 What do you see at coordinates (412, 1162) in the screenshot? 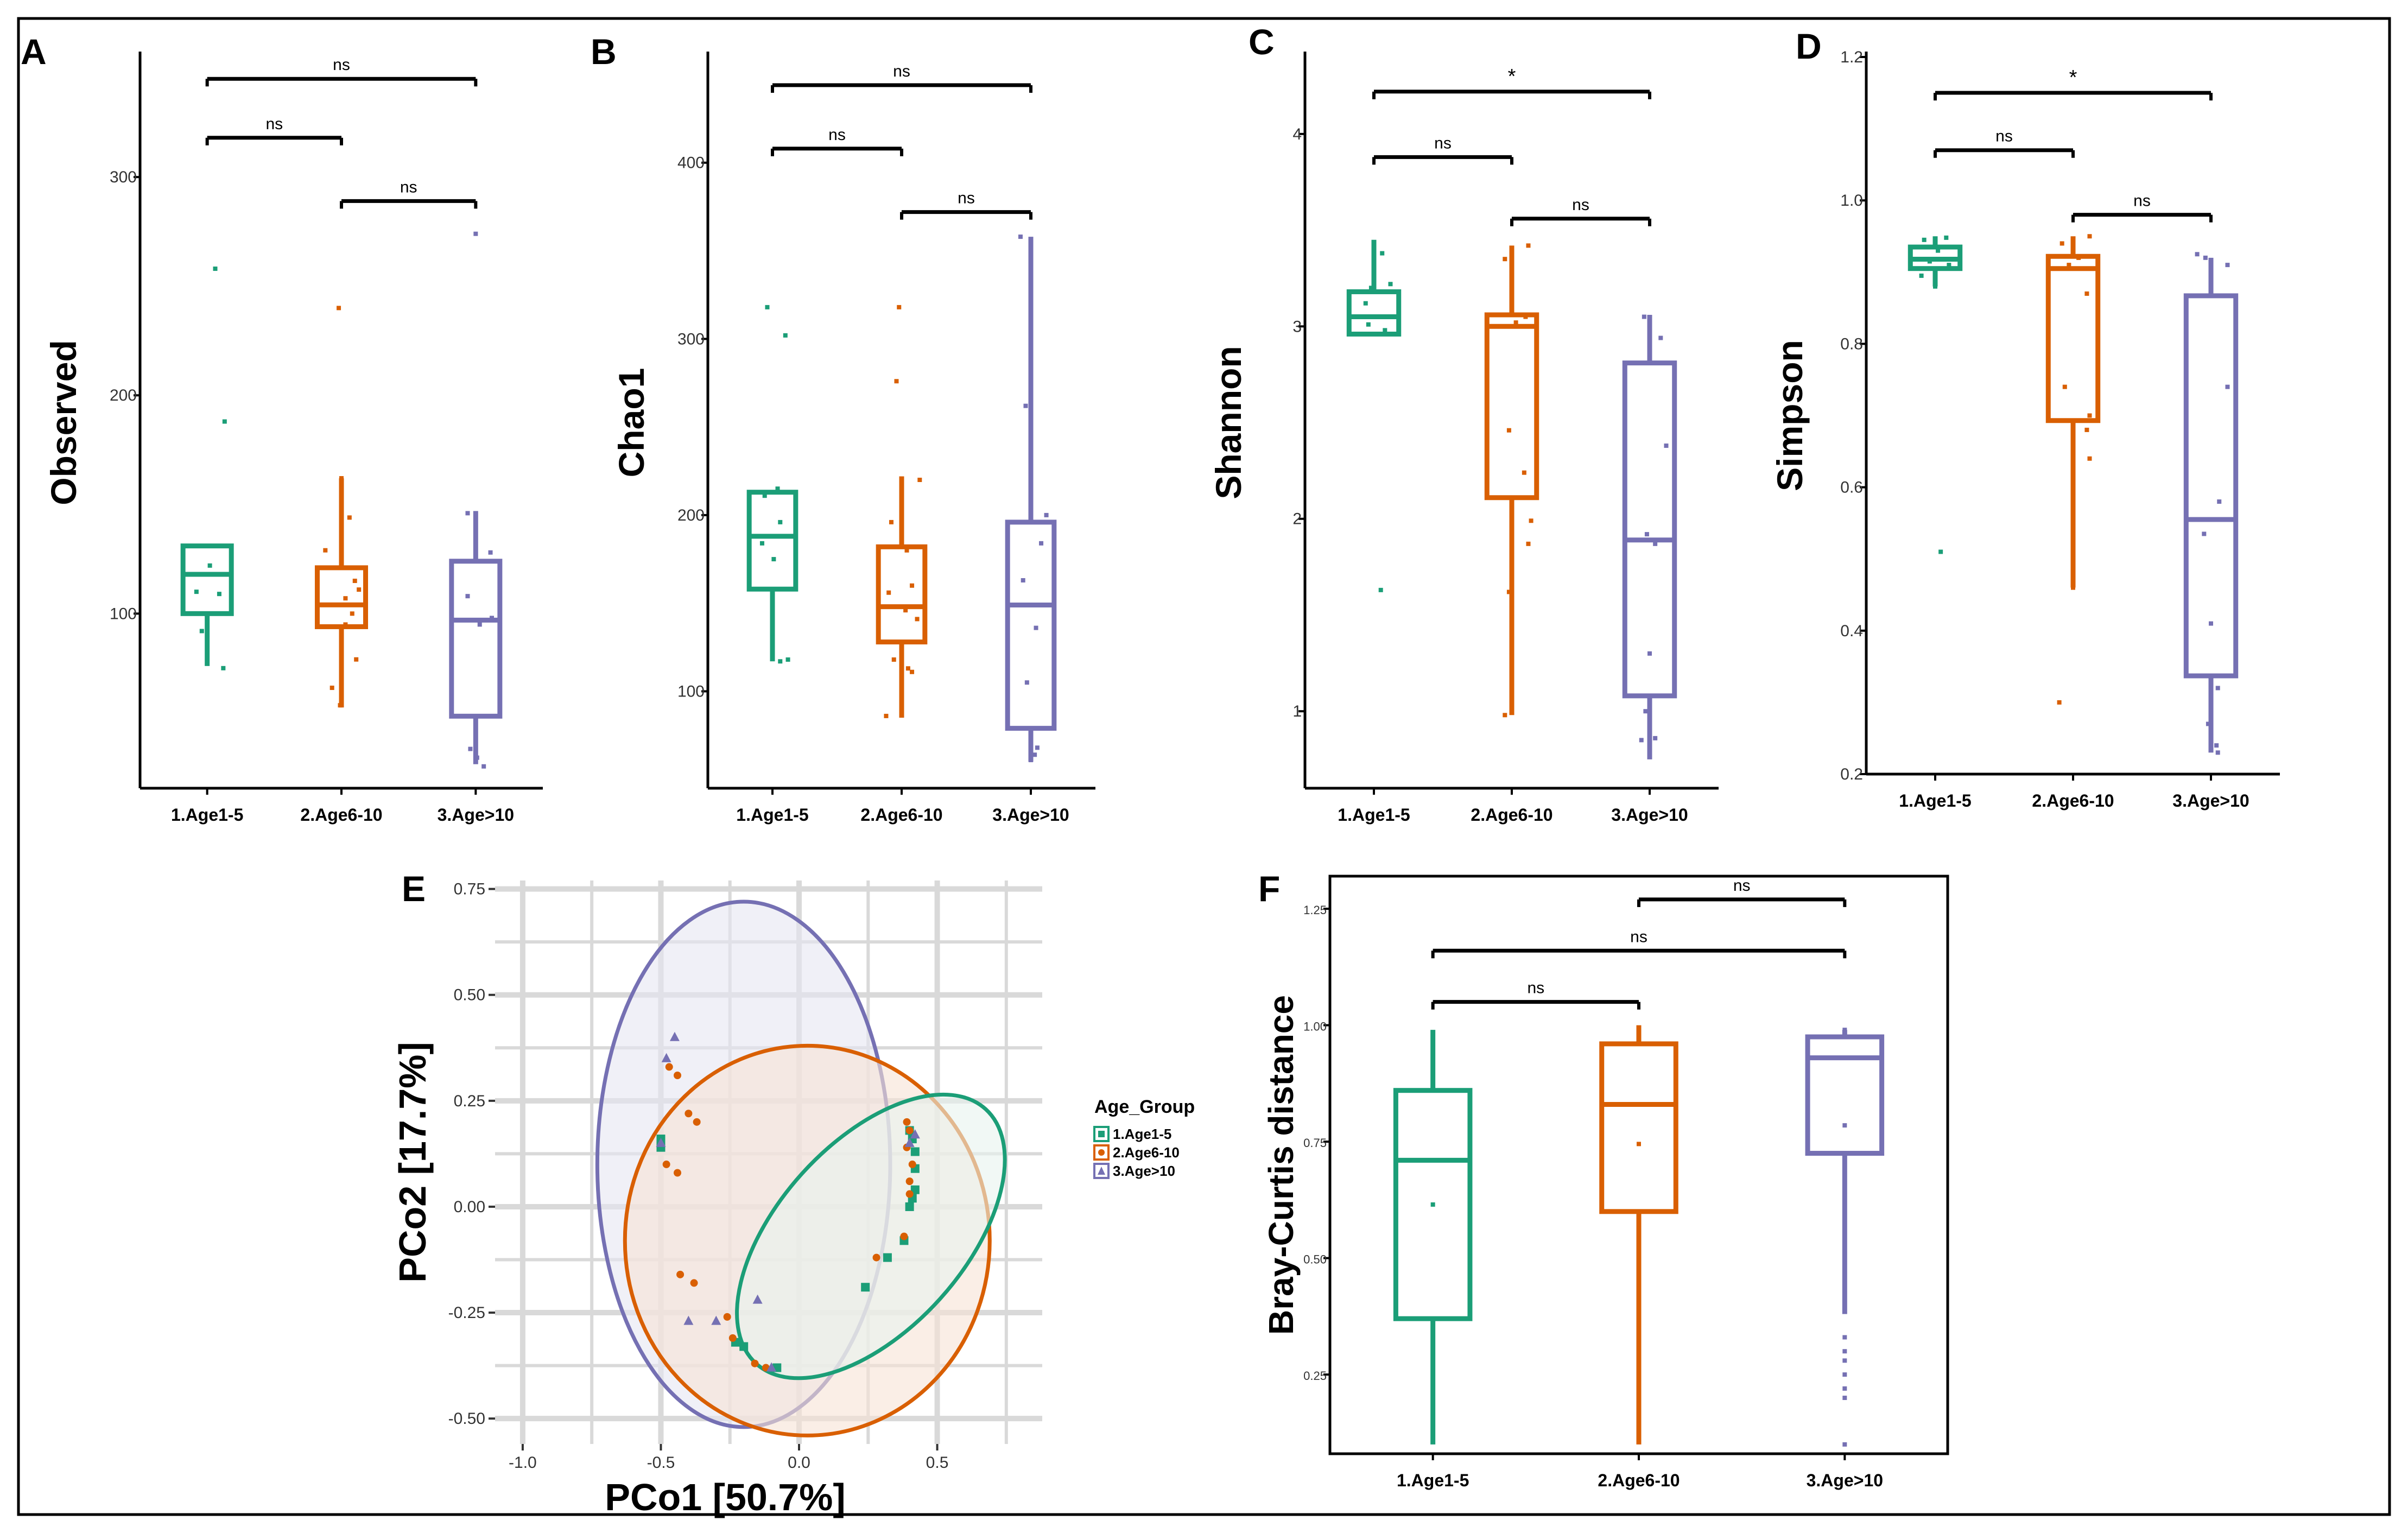
I see `y-axis-label: PCo2 [17.7%]` at bounding box center [412, 1162].